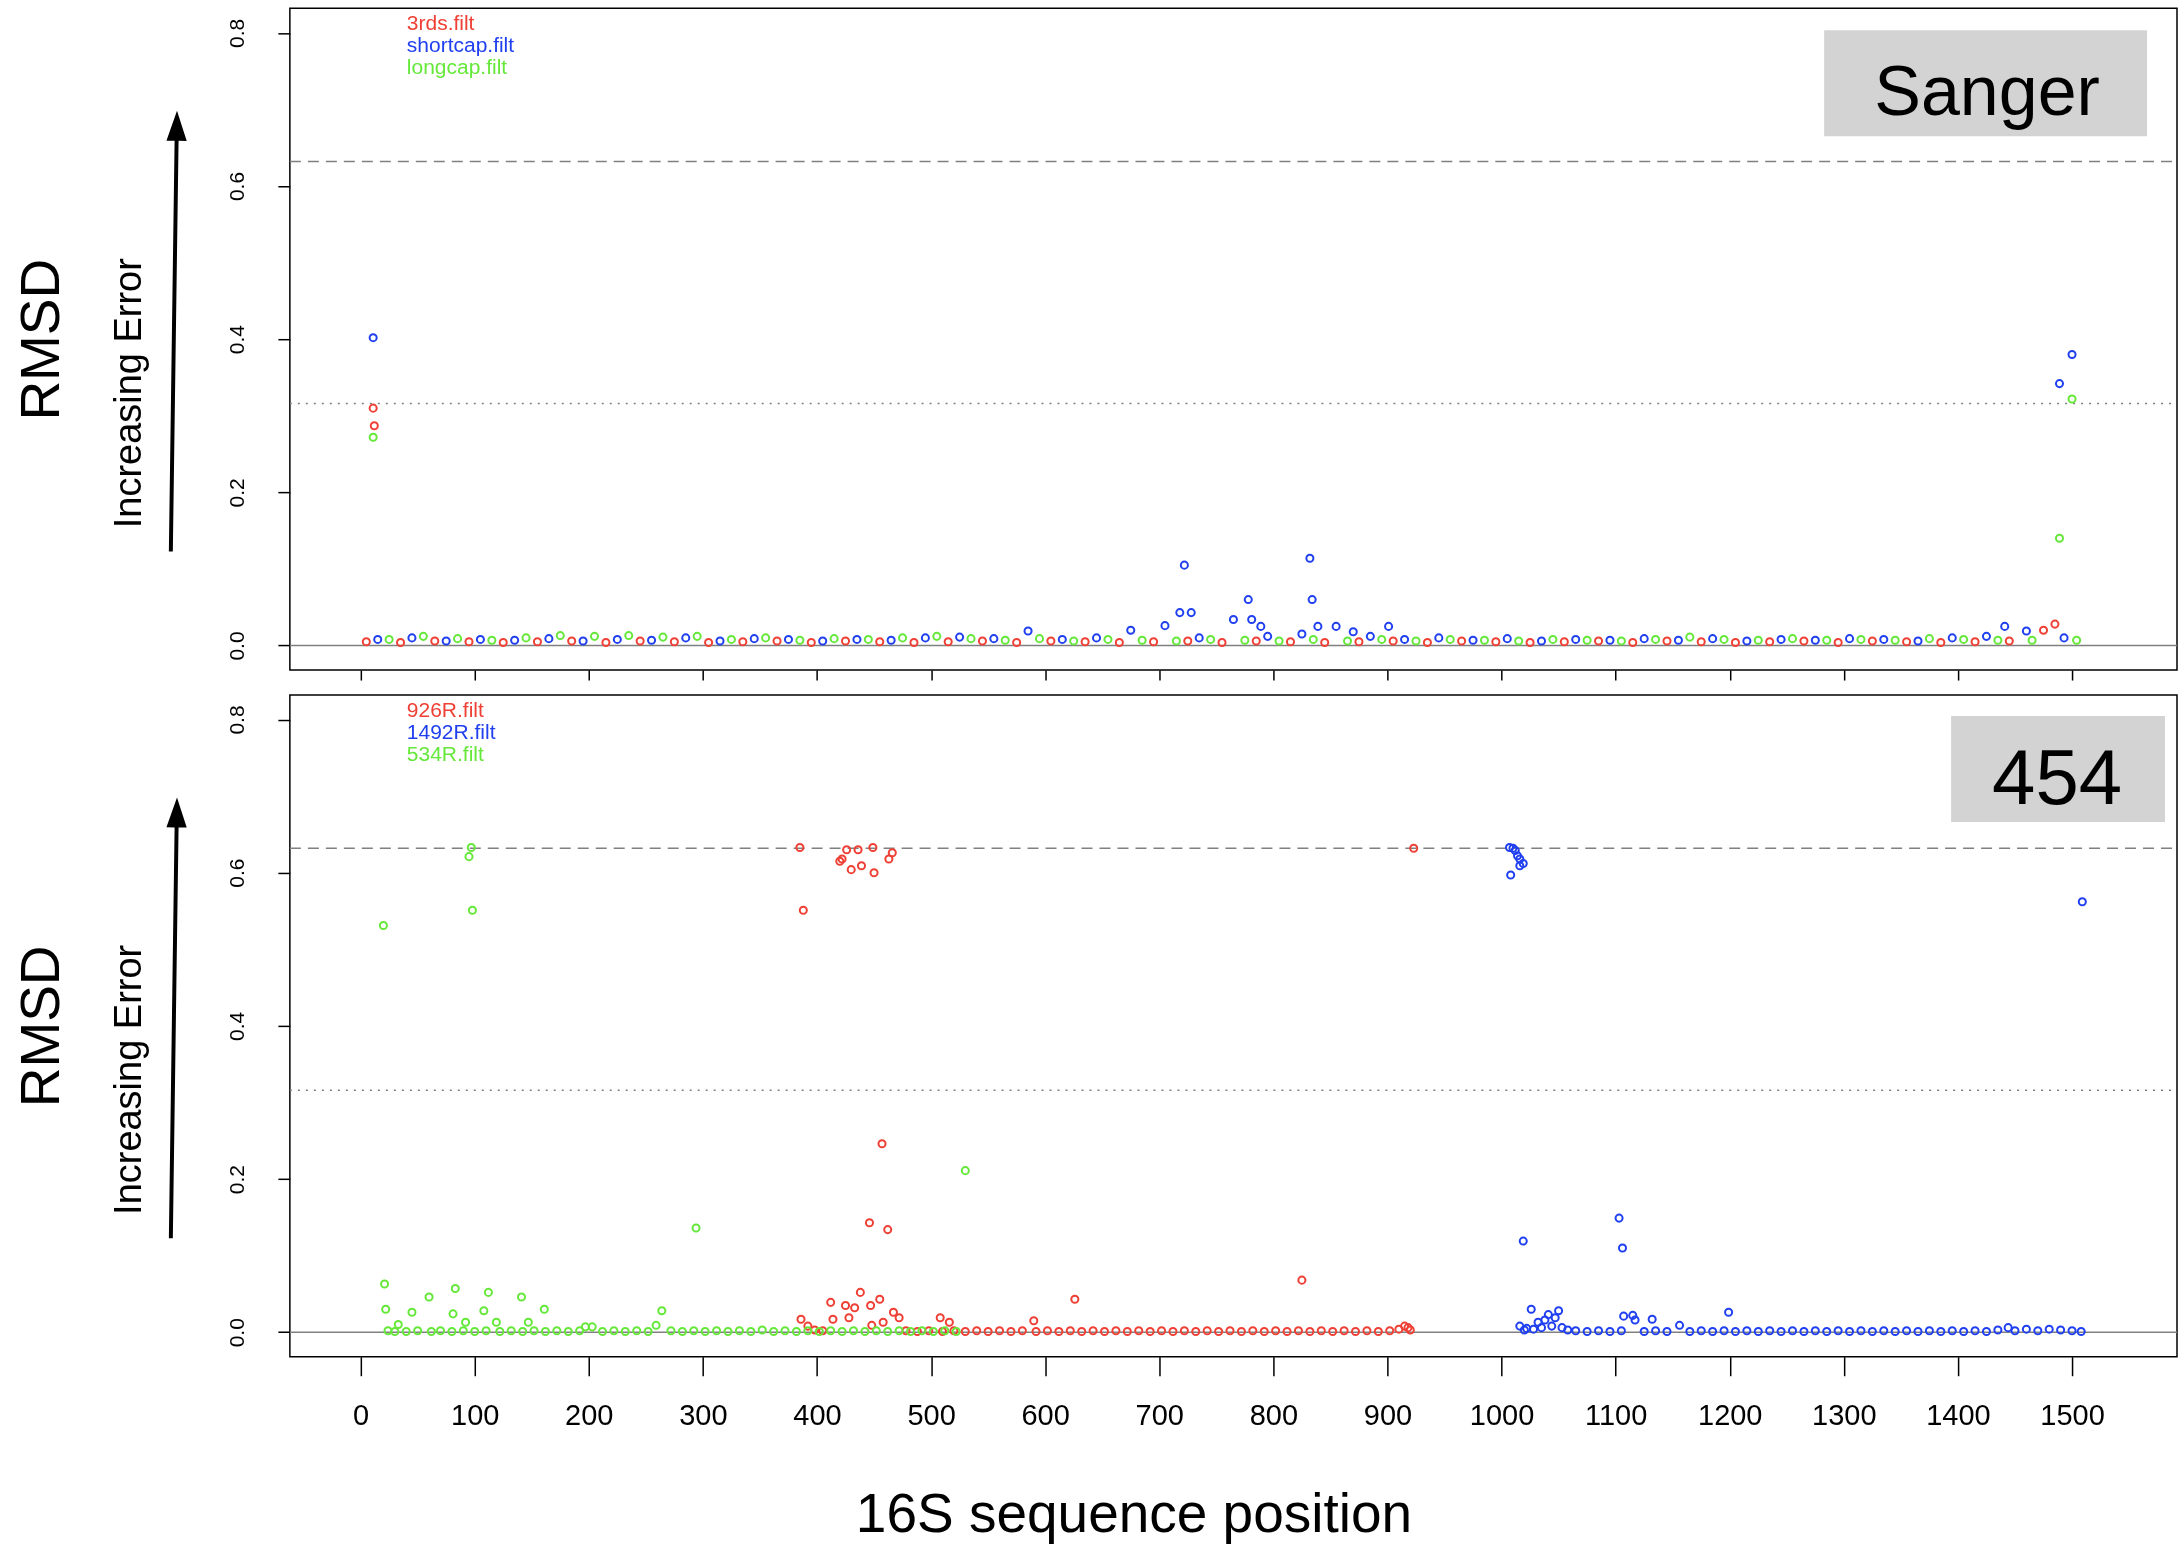  What do you see at coordinates (361, 1415) in the screenshot?
I see `x-tick-label: 0` at bounding box center [361, 1415].